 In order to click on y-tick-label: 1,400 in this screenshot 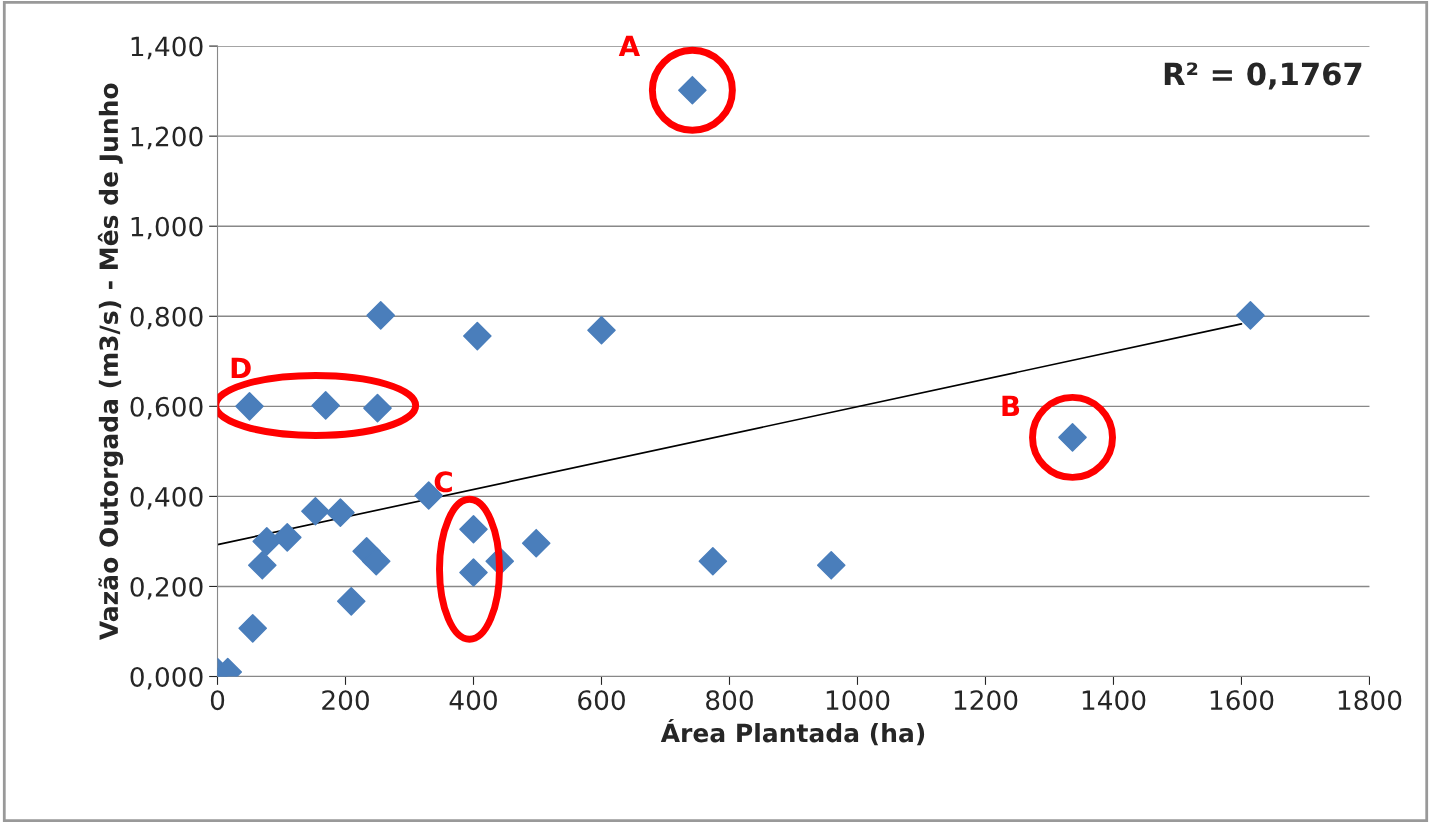, I will do `click(167, 48)`.